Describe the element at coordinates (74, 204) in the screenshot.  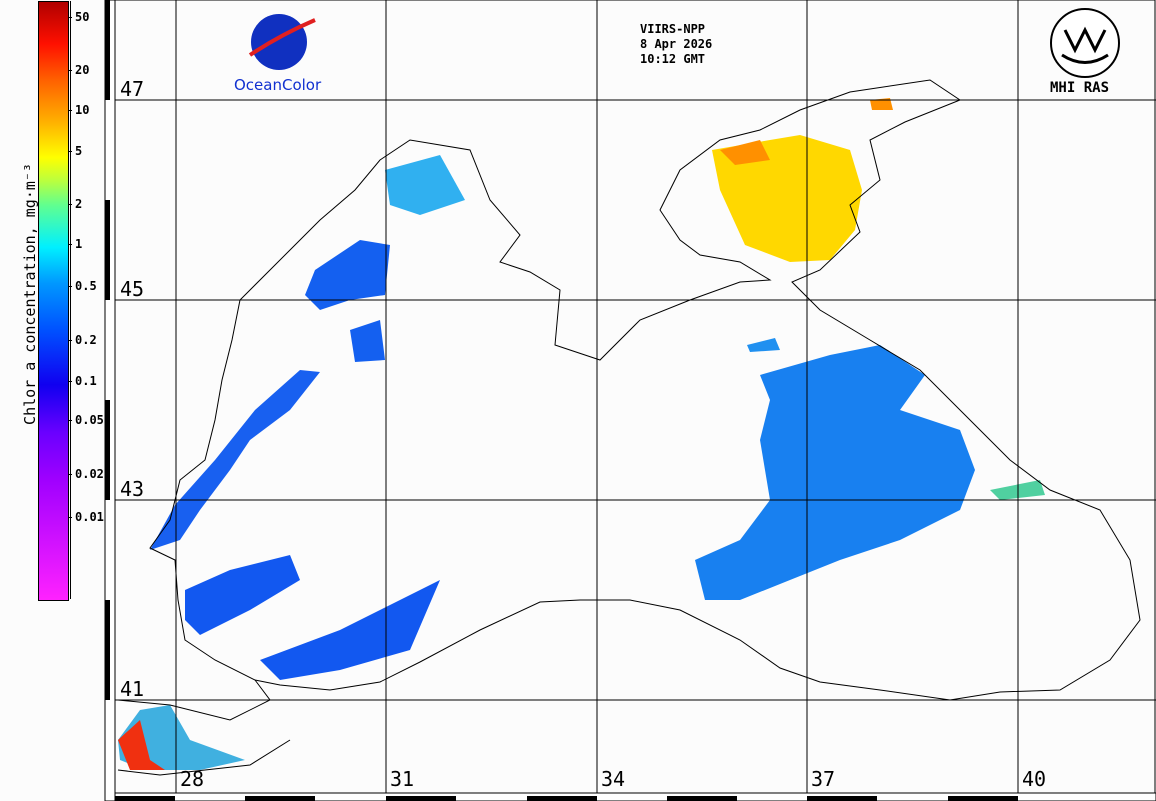
I see `colorbar-tick: 2` at that location.